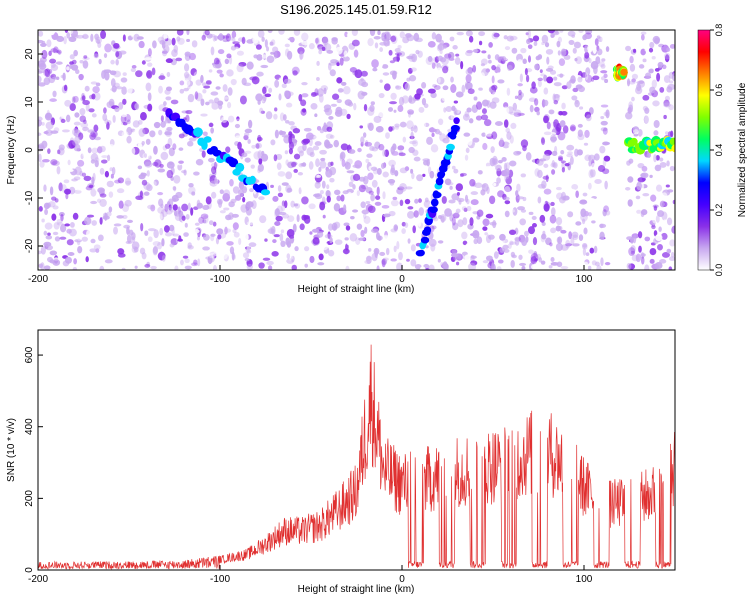 This screenshot has height=600, width=750. Describe the element at coordinates (450, 147) in the screenshot. I see `heatmap-feature-cell` at that location.